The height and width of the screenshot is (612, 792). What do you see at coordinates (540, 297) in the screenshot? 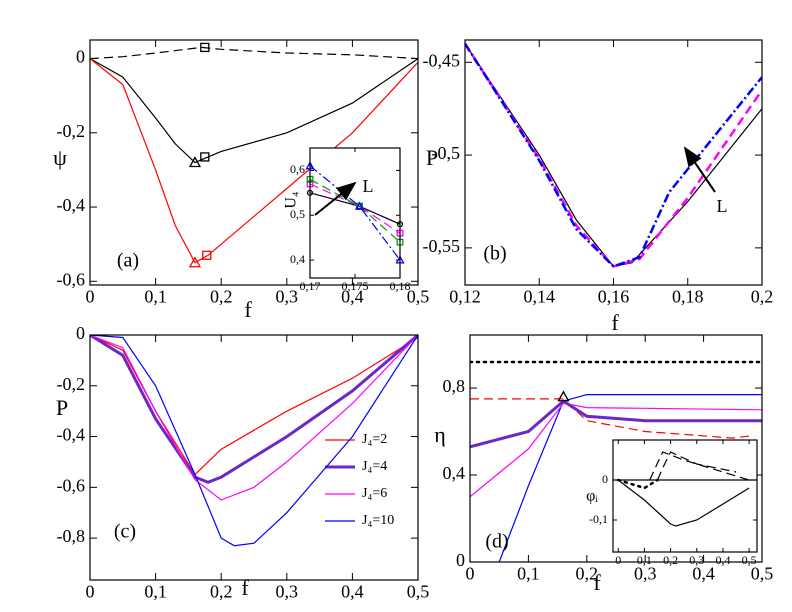
I see `x-tick-label: 0,14` at bounding box center [540, 297].